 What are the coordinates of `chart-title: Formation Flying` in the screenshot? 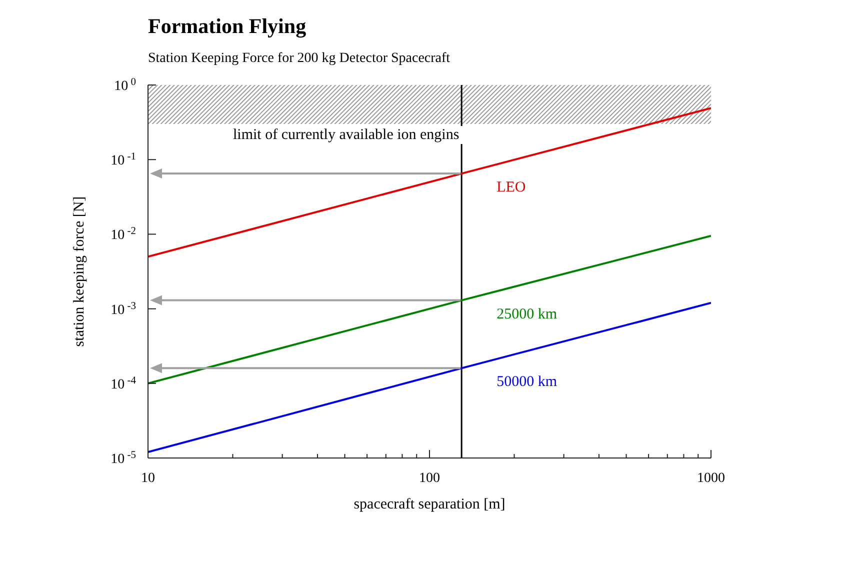 It's located at (227, 26).